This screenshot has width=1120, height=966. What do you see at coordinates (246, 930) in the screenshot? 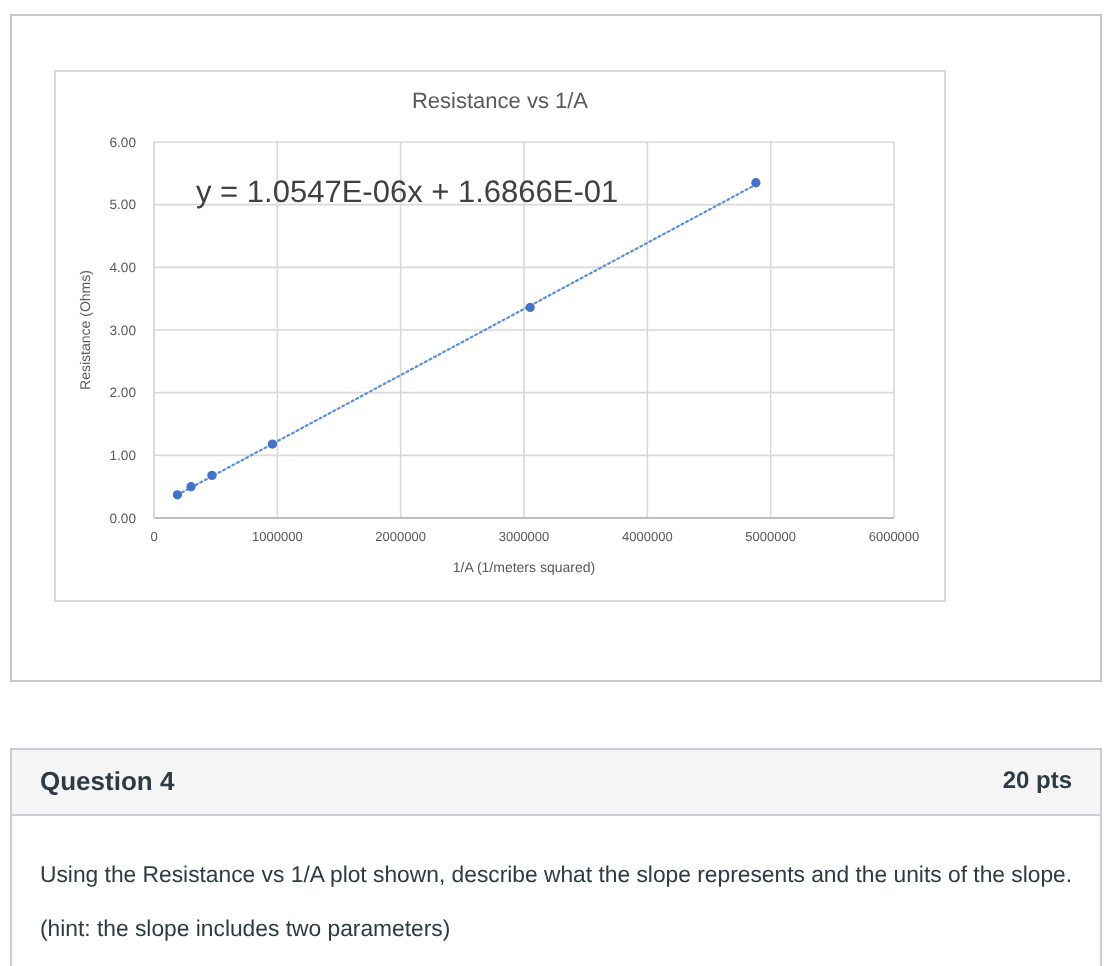
I see `text: (hint: the slope includes two parameters)` at bounding box center [246, 930].